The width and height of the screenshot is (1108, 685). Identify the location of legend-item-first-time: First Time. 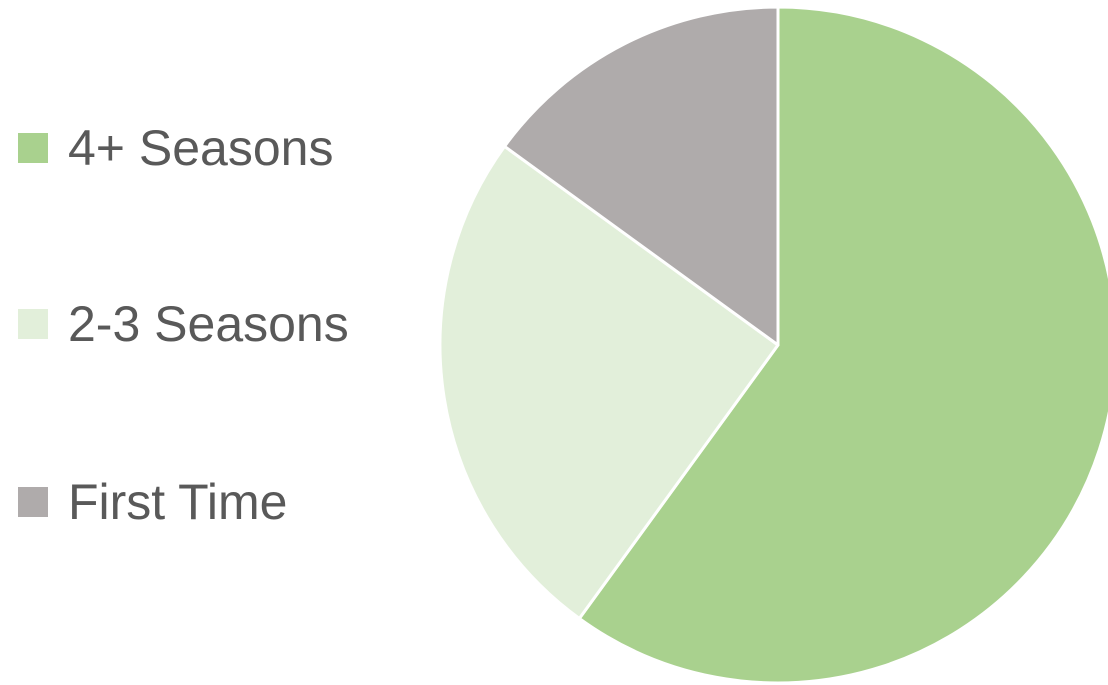
(152, 502).